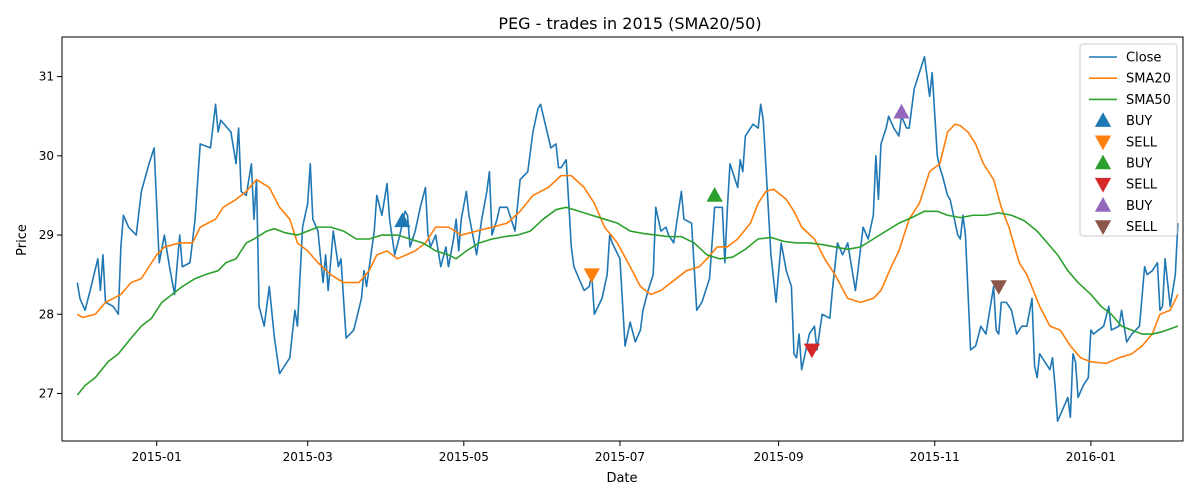 The image size is (1200, 500). What do you see at coordinates (46, 235) in the screenshot?
I see `y-tick-label: 29` at bounding box center [46, 235].